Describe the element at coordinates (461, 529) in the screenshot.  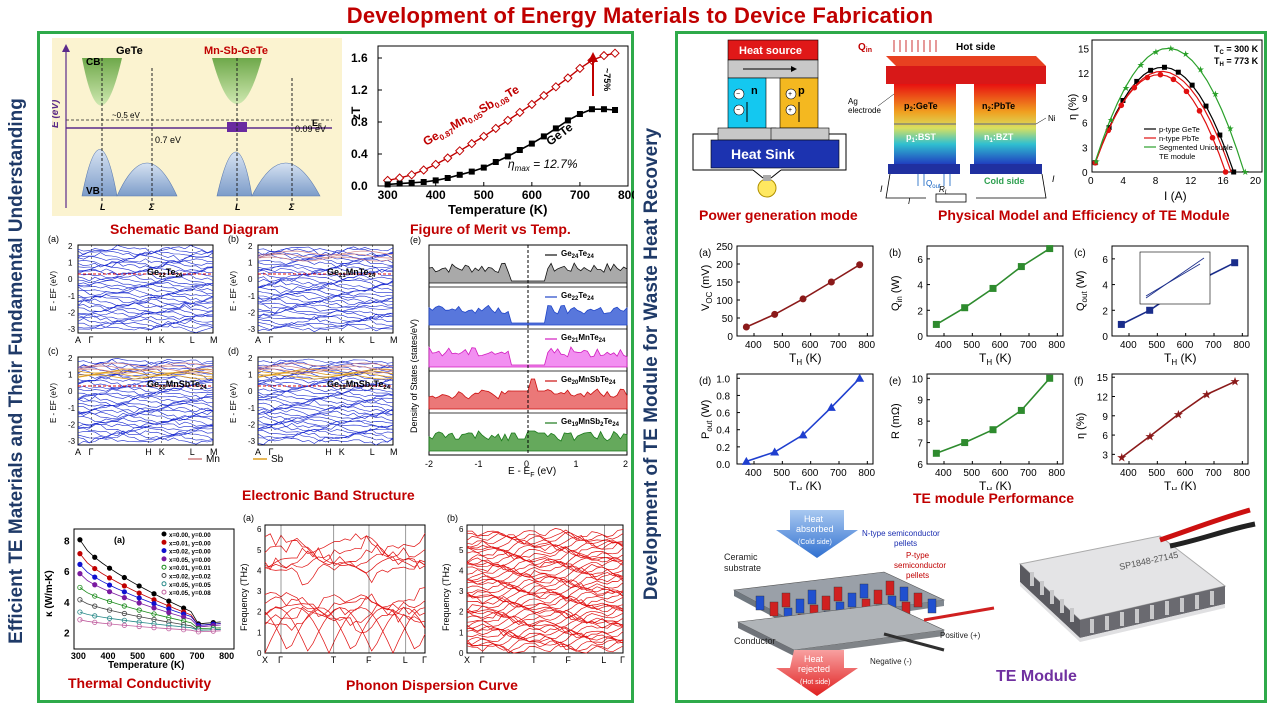
I see `phonon-ytick-label: 6` at that location.